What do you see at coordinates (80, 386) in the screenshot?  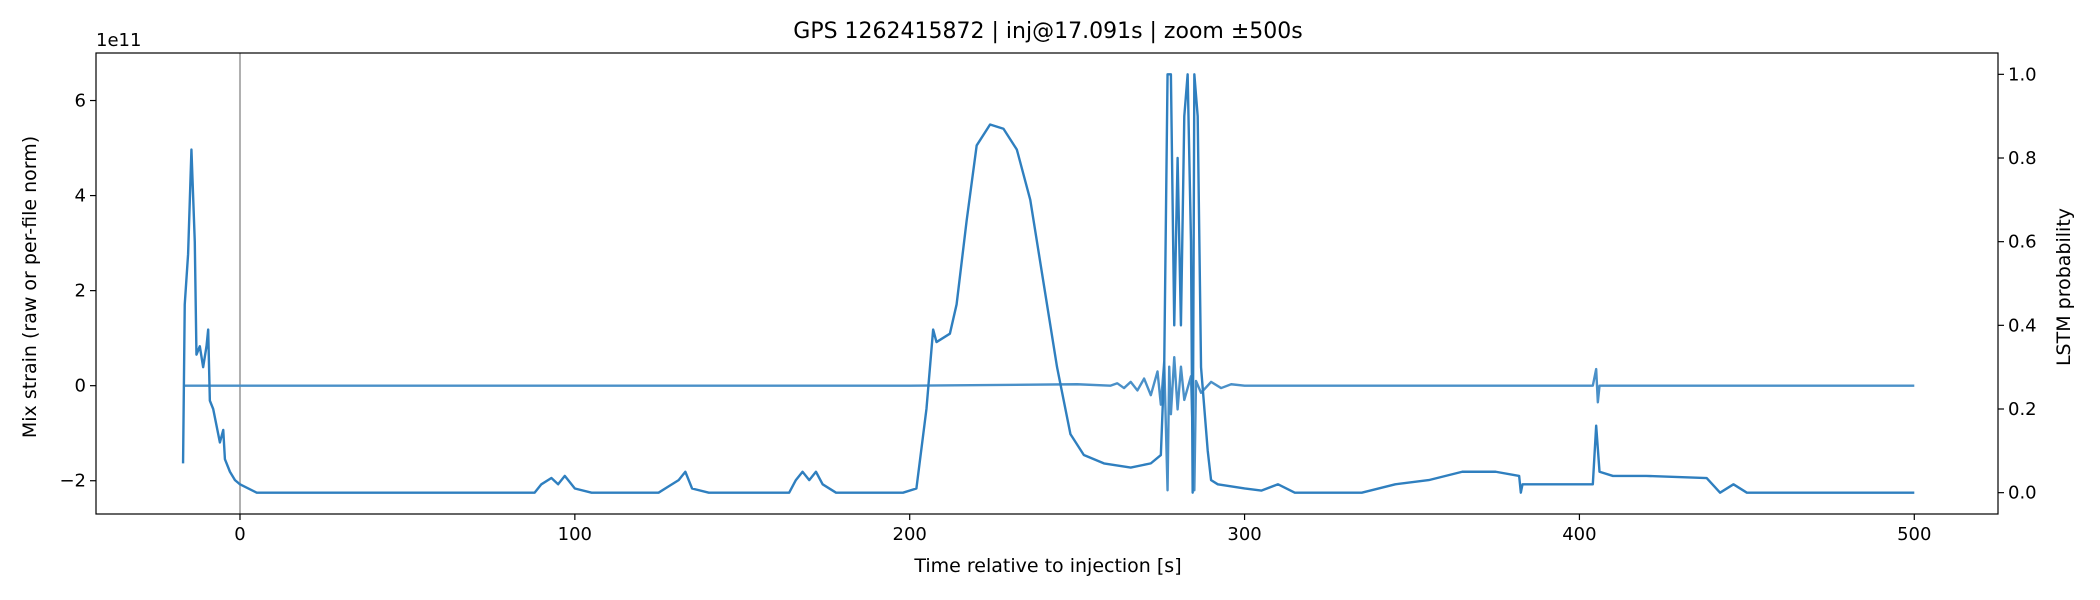 I see `y-tick-label: 0` at bounding box center [80, 386].